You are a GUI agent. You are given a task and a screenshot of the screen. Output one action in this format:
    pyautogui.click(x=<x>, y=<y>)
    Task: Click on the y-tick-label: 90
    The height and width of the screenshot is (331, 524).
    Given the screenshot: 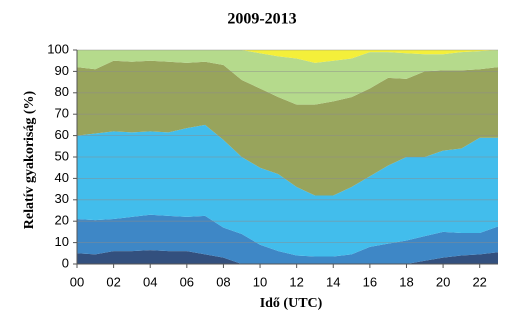 What is the action you would take?
    pyautogui.click(x=62, y=70)
    